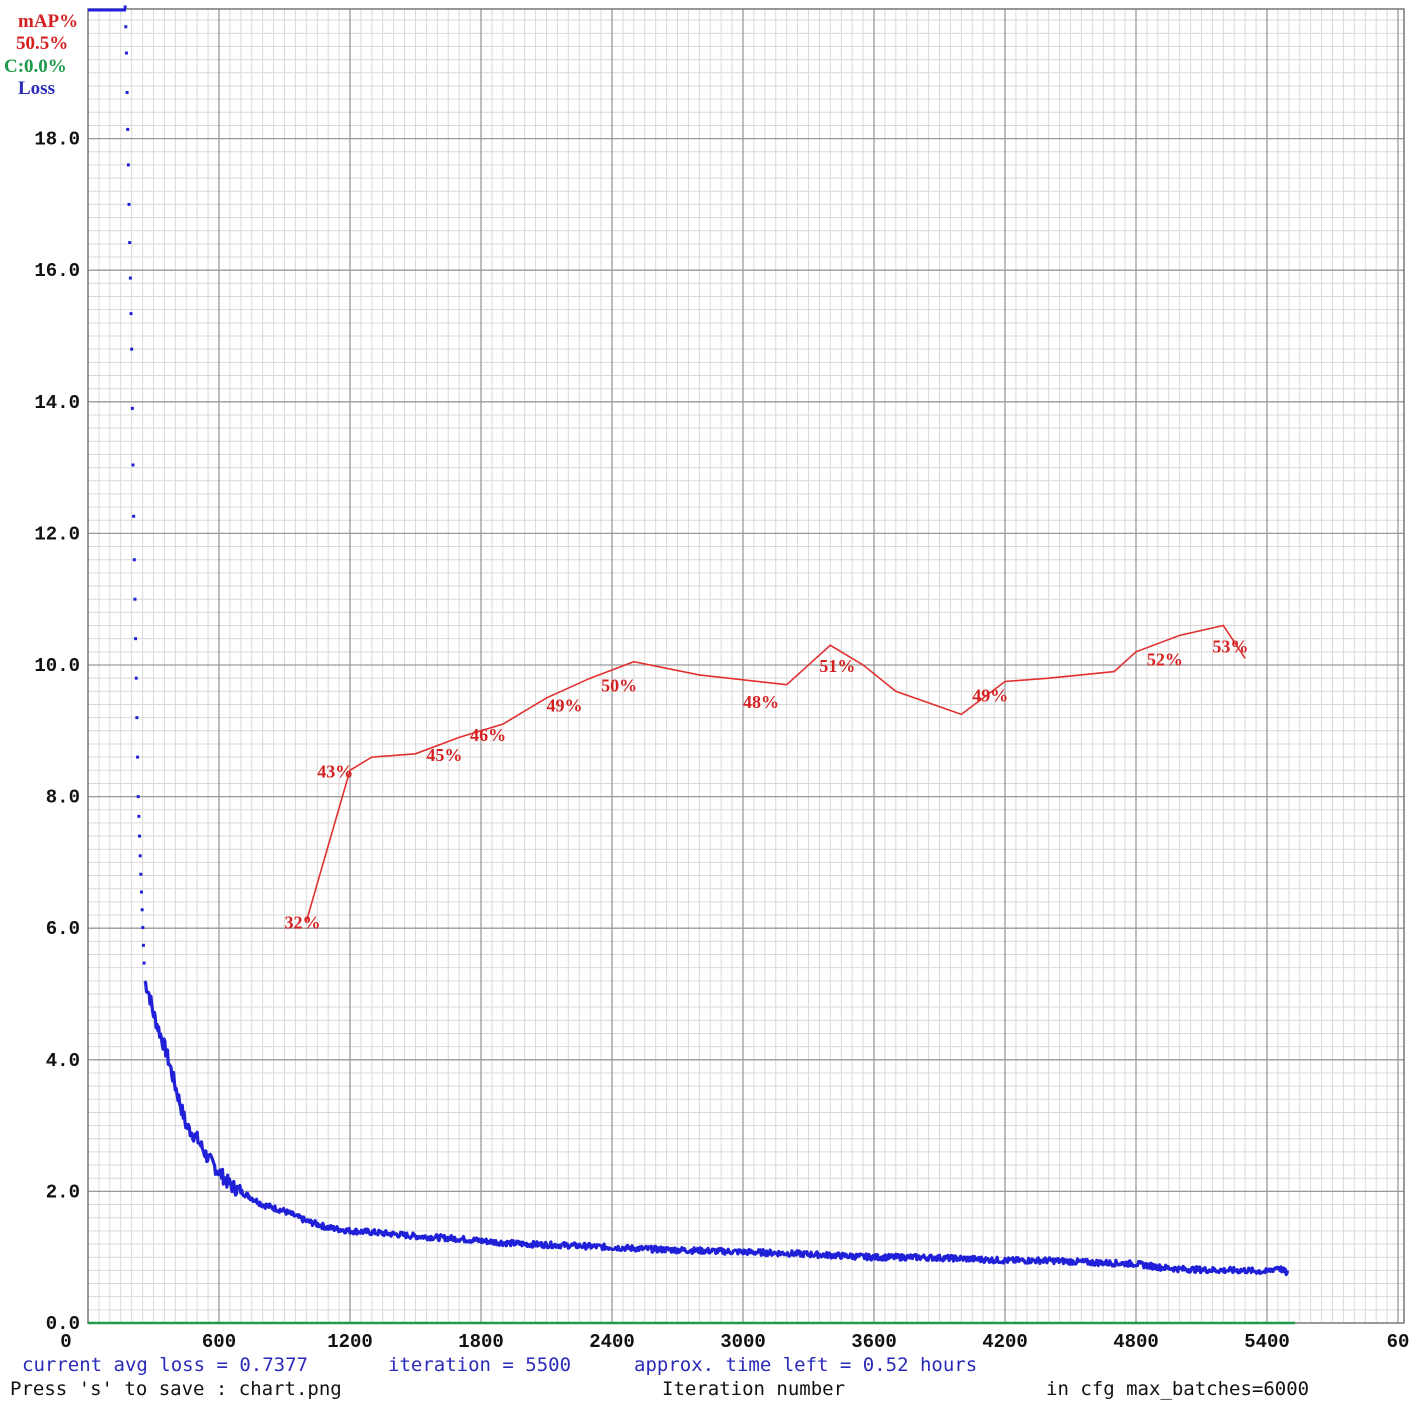  Describe the element at coordinates (743, 1342) in the screenshot. I see `x-tick-label: 3000` at that location.